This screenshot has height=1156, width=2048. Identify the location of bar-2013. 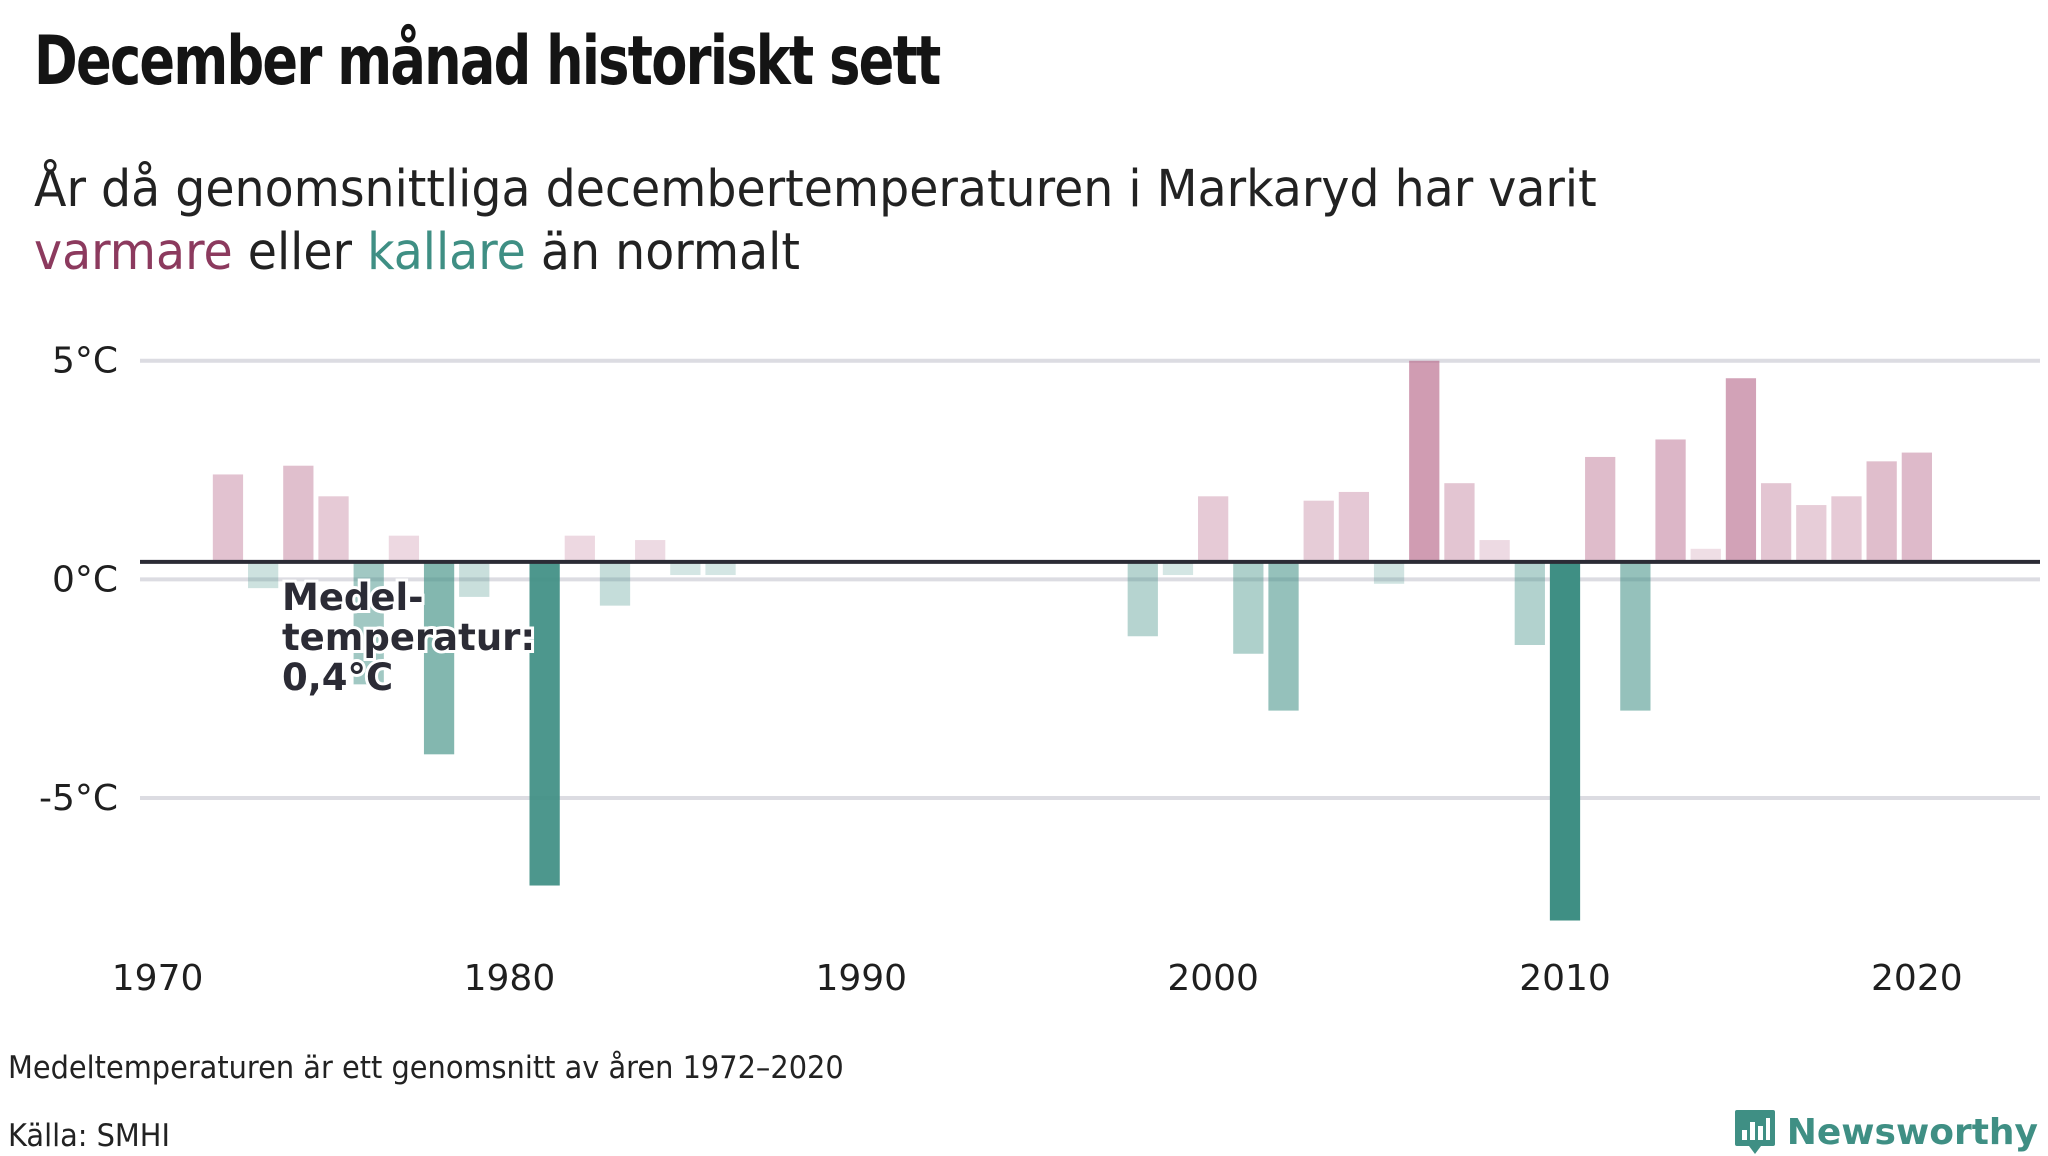
(1670, 500).